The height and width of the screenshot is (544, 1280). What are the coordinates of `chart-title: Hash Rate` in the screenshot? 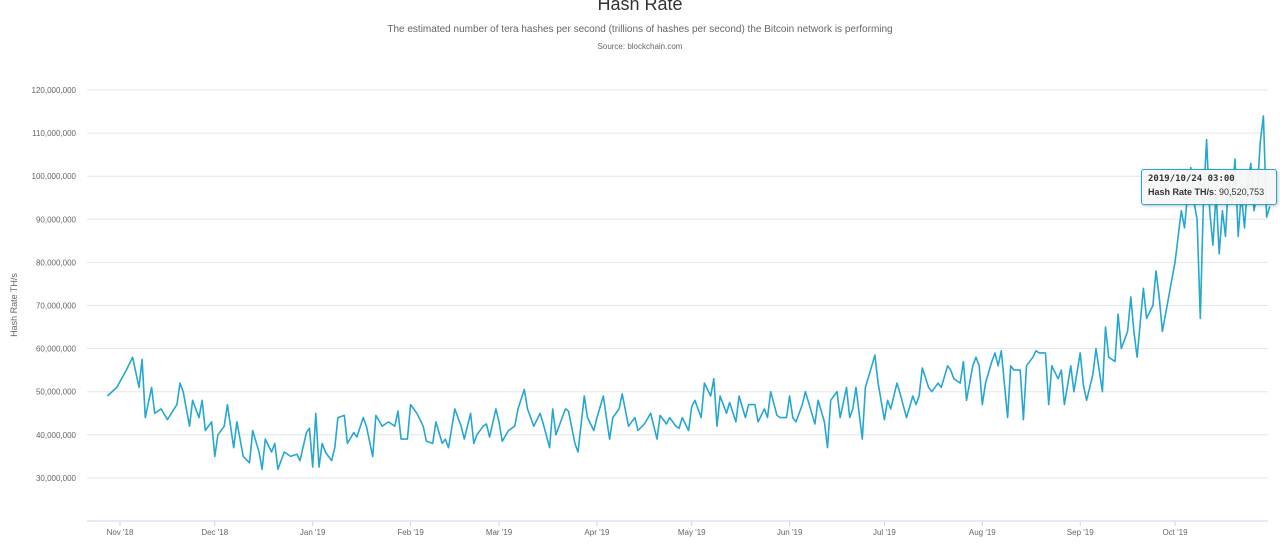 It's located at (640, 7).